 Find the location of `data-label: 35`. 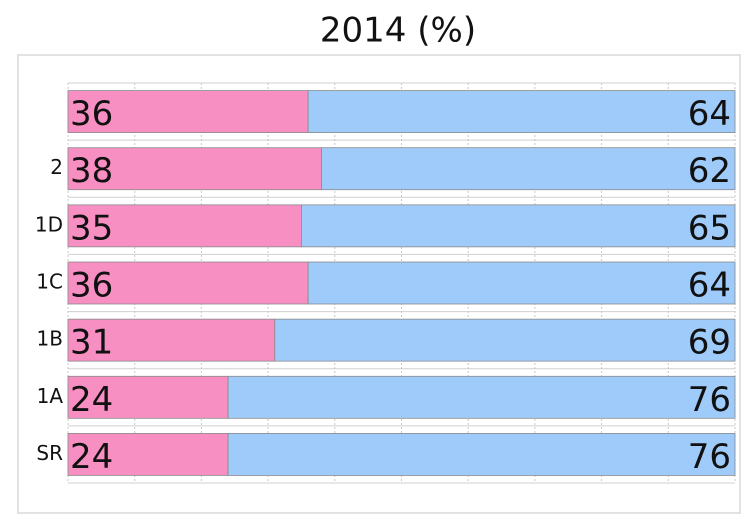

data-label: 35 is located at coordinates (91, 228).